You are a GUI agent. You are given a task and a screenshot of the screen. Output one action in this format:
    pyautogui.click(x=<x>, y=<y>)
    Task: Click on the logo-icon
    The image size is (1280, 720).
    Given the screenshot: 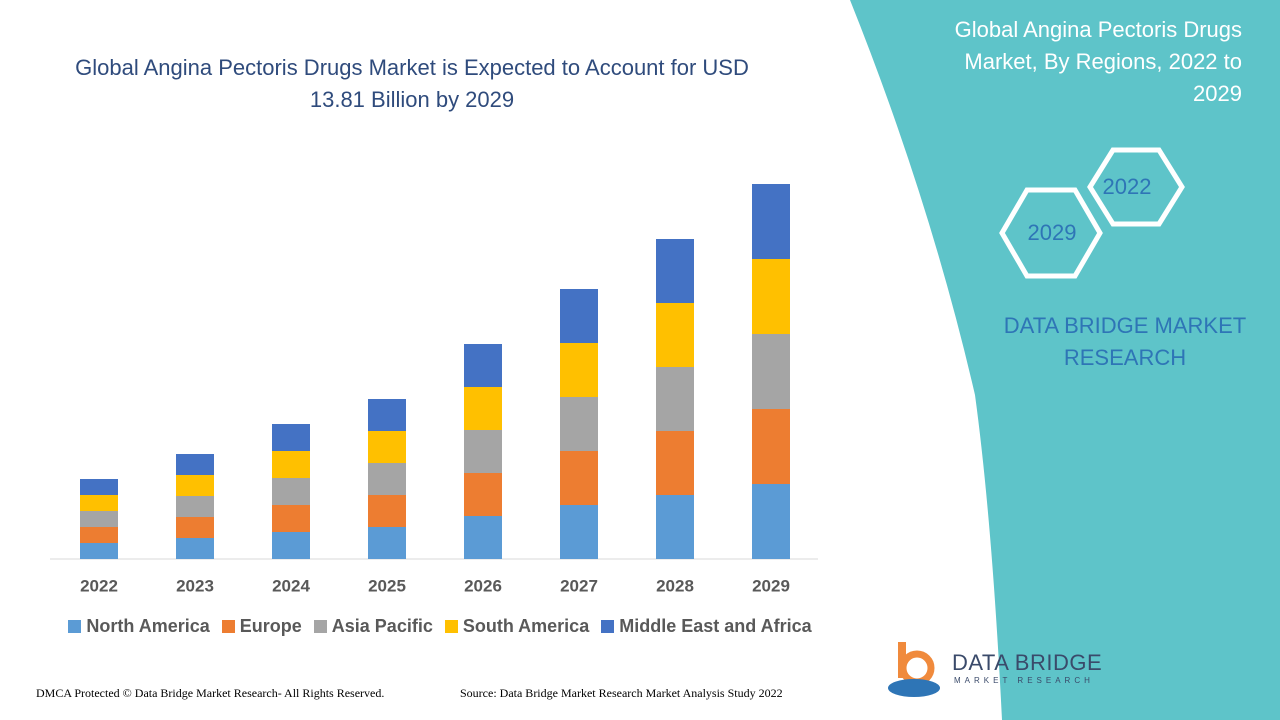 What is the action you would take?
    pyautogui.click(x=914, y=669)
    